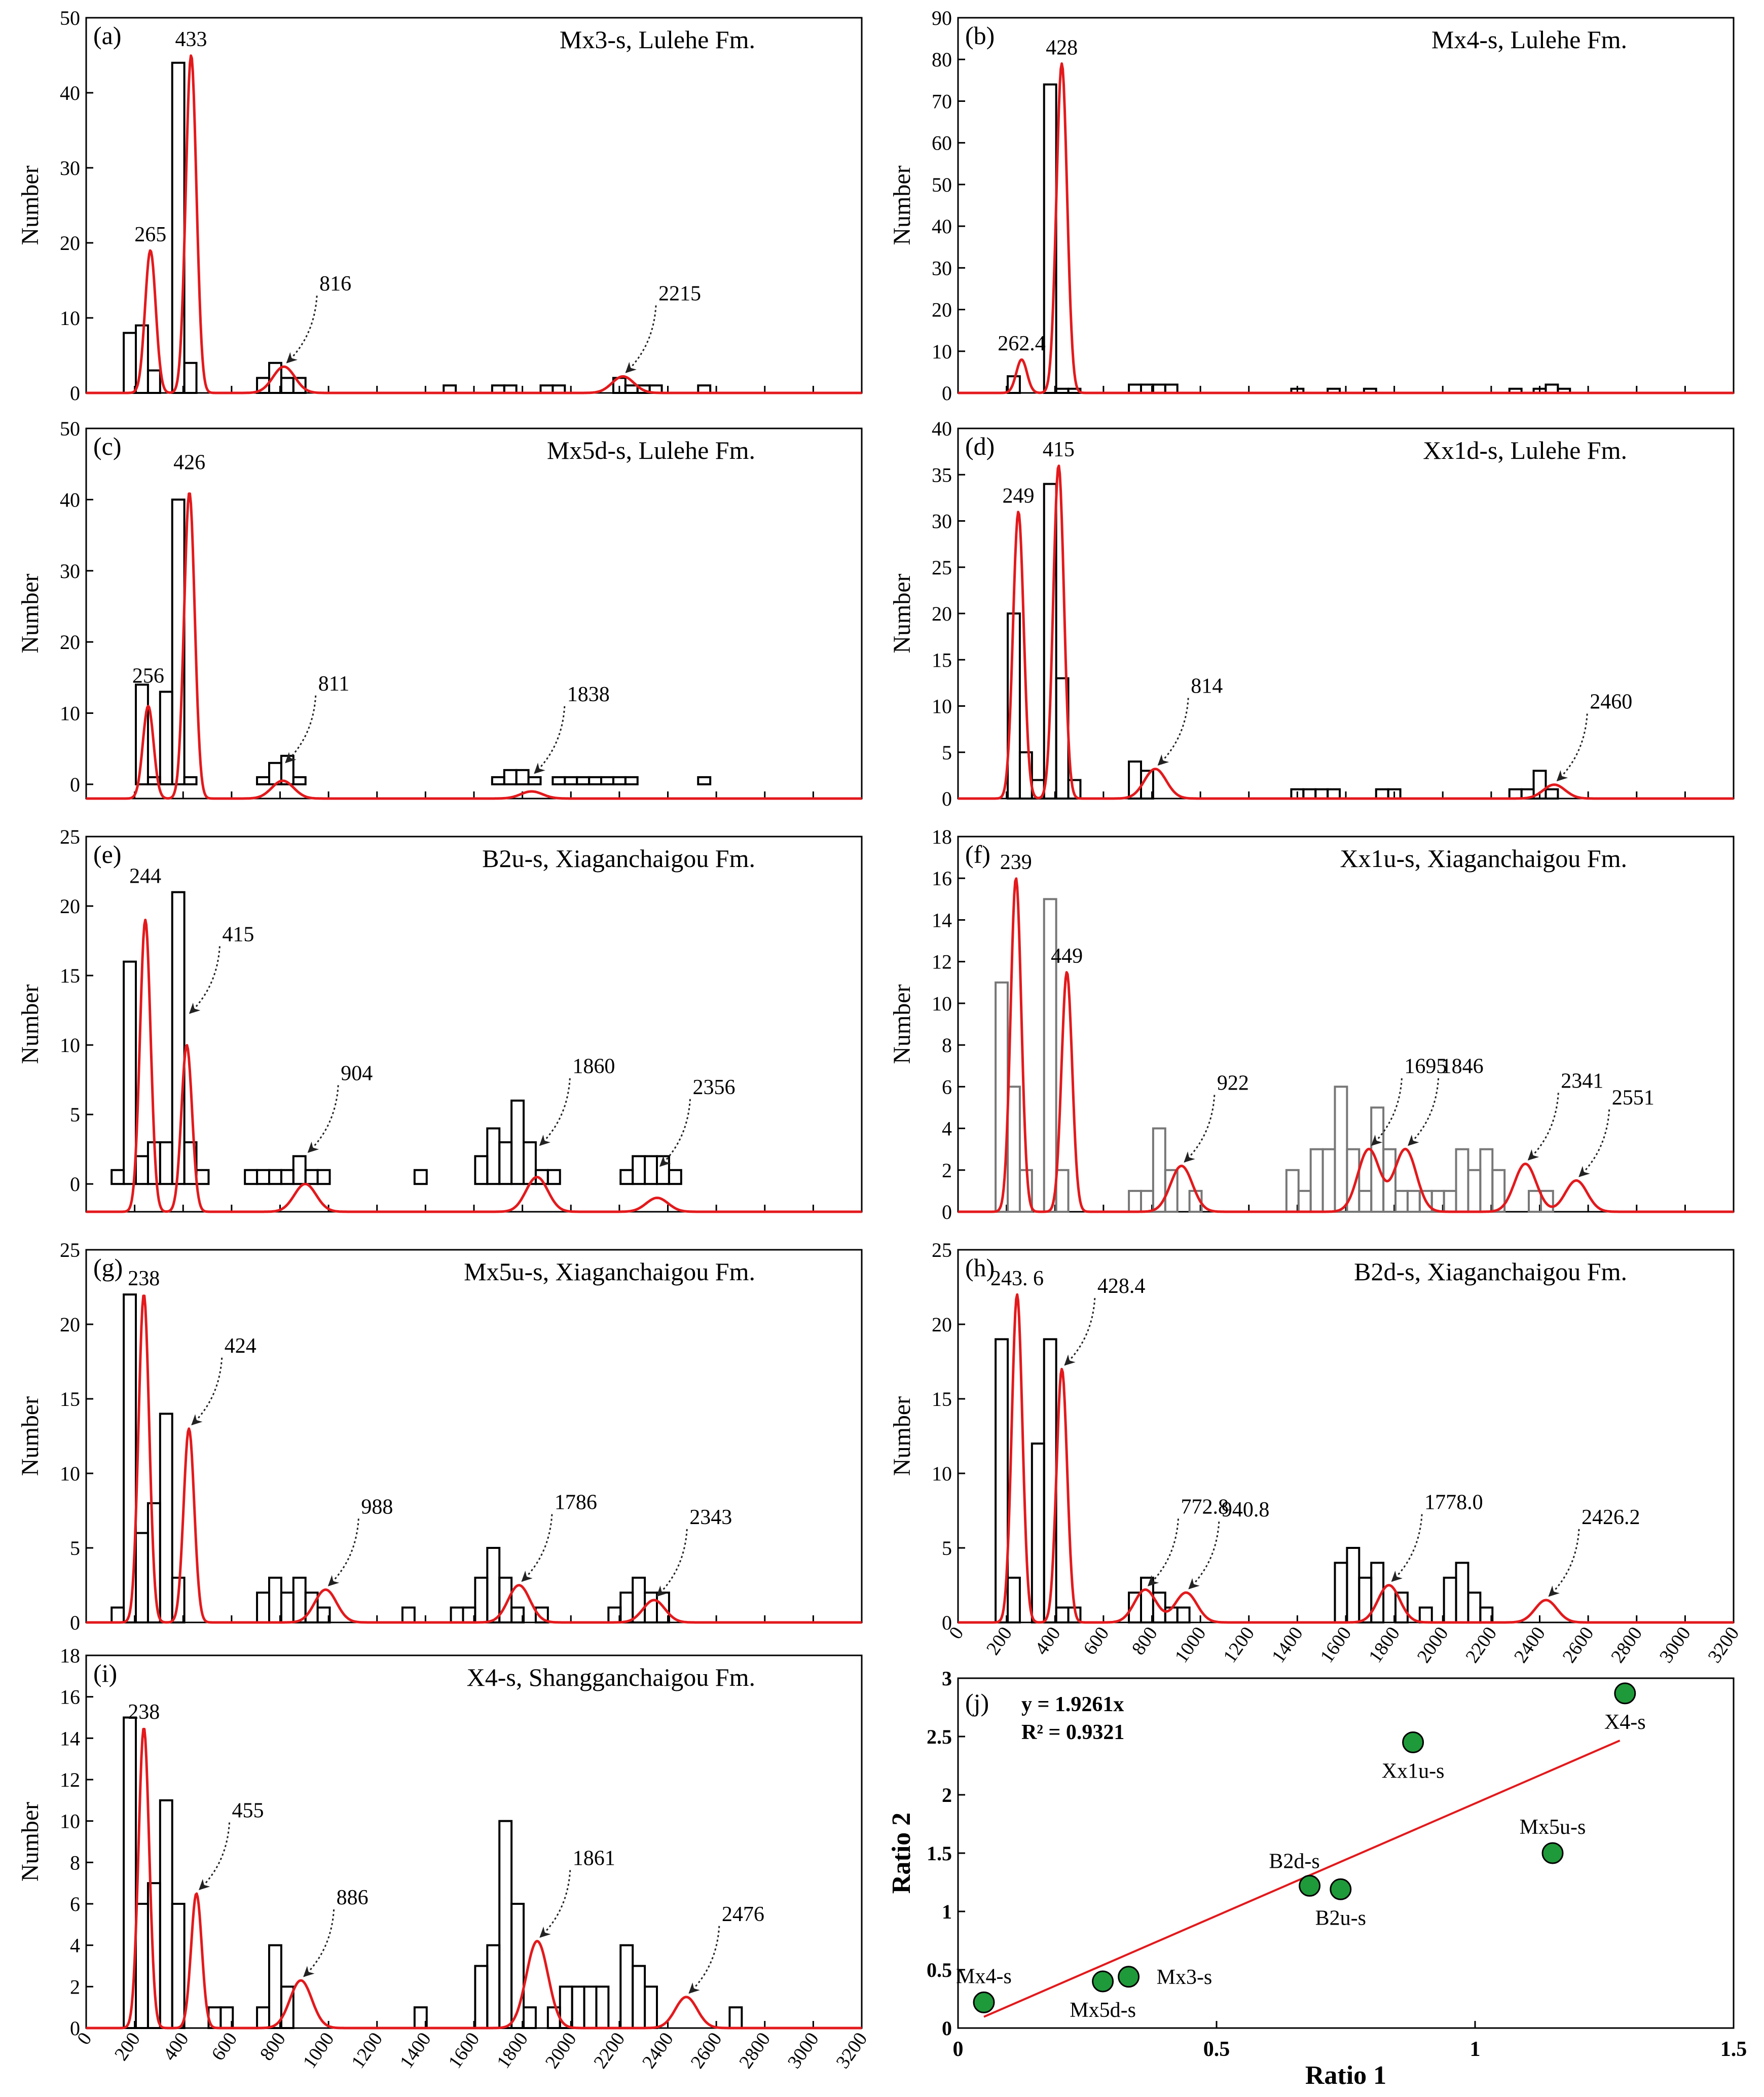 Image resolution: width=1764 pixels, height=2097 pixels. What do you see at coordinates (70, 1473) in the screenshot?
I see `y-tick-label: 10` at bounding box center [70, 1473].